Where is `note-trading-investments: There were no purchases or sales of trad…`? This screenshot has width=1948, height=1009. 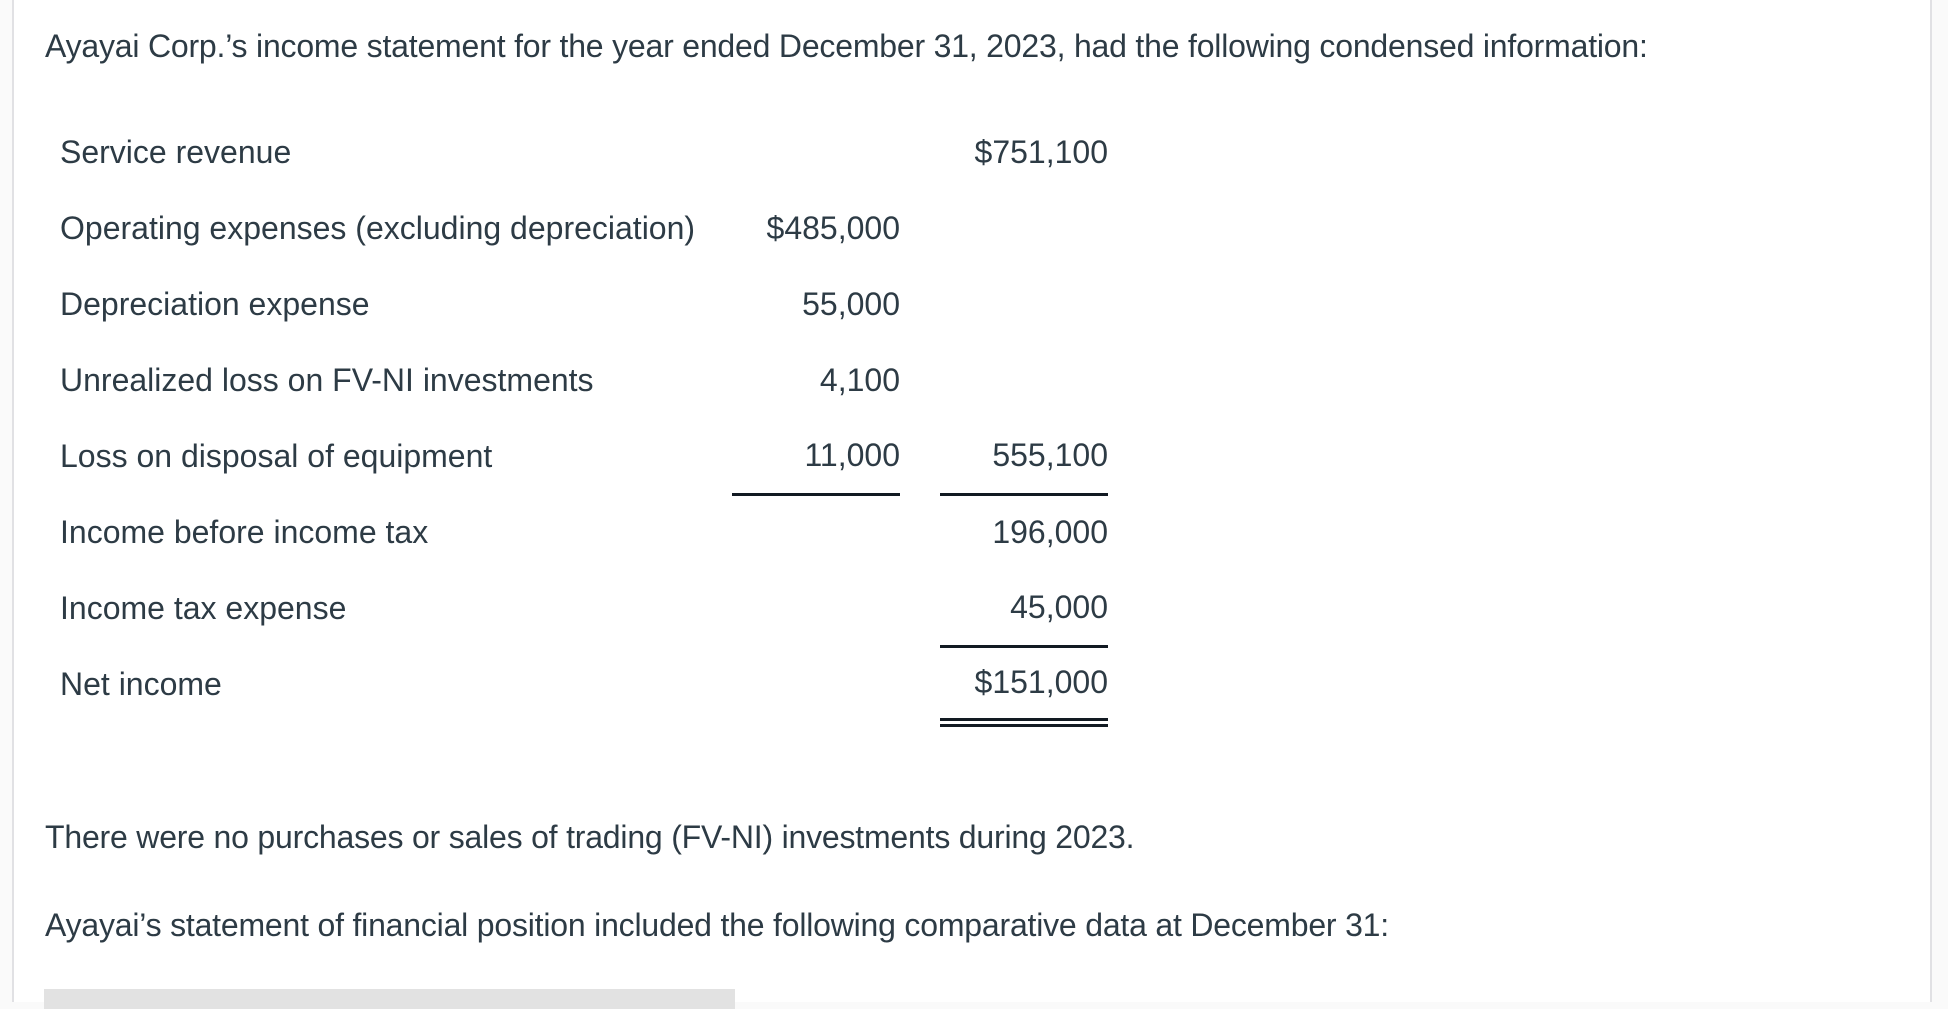
note-trading-investments: There were no purchases or sales of trad… is located at coordinates (590, 836).